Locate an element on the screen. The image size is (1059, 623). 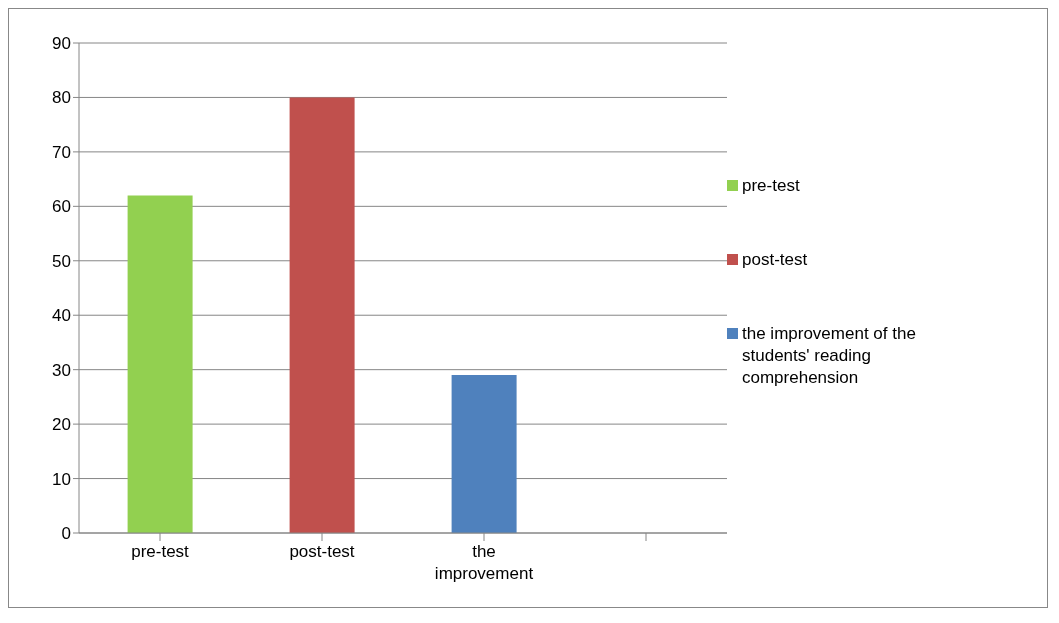
x-tick-label: post-test is located at coordinates (322, 551).